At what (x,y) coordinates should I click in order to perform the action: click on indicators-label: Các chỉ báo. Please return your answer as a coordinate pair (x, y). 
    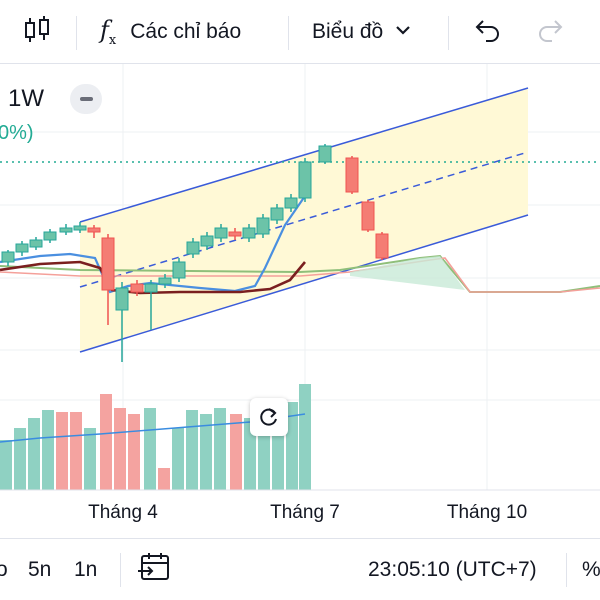
    Looking at the image, I should click on (186, 31).